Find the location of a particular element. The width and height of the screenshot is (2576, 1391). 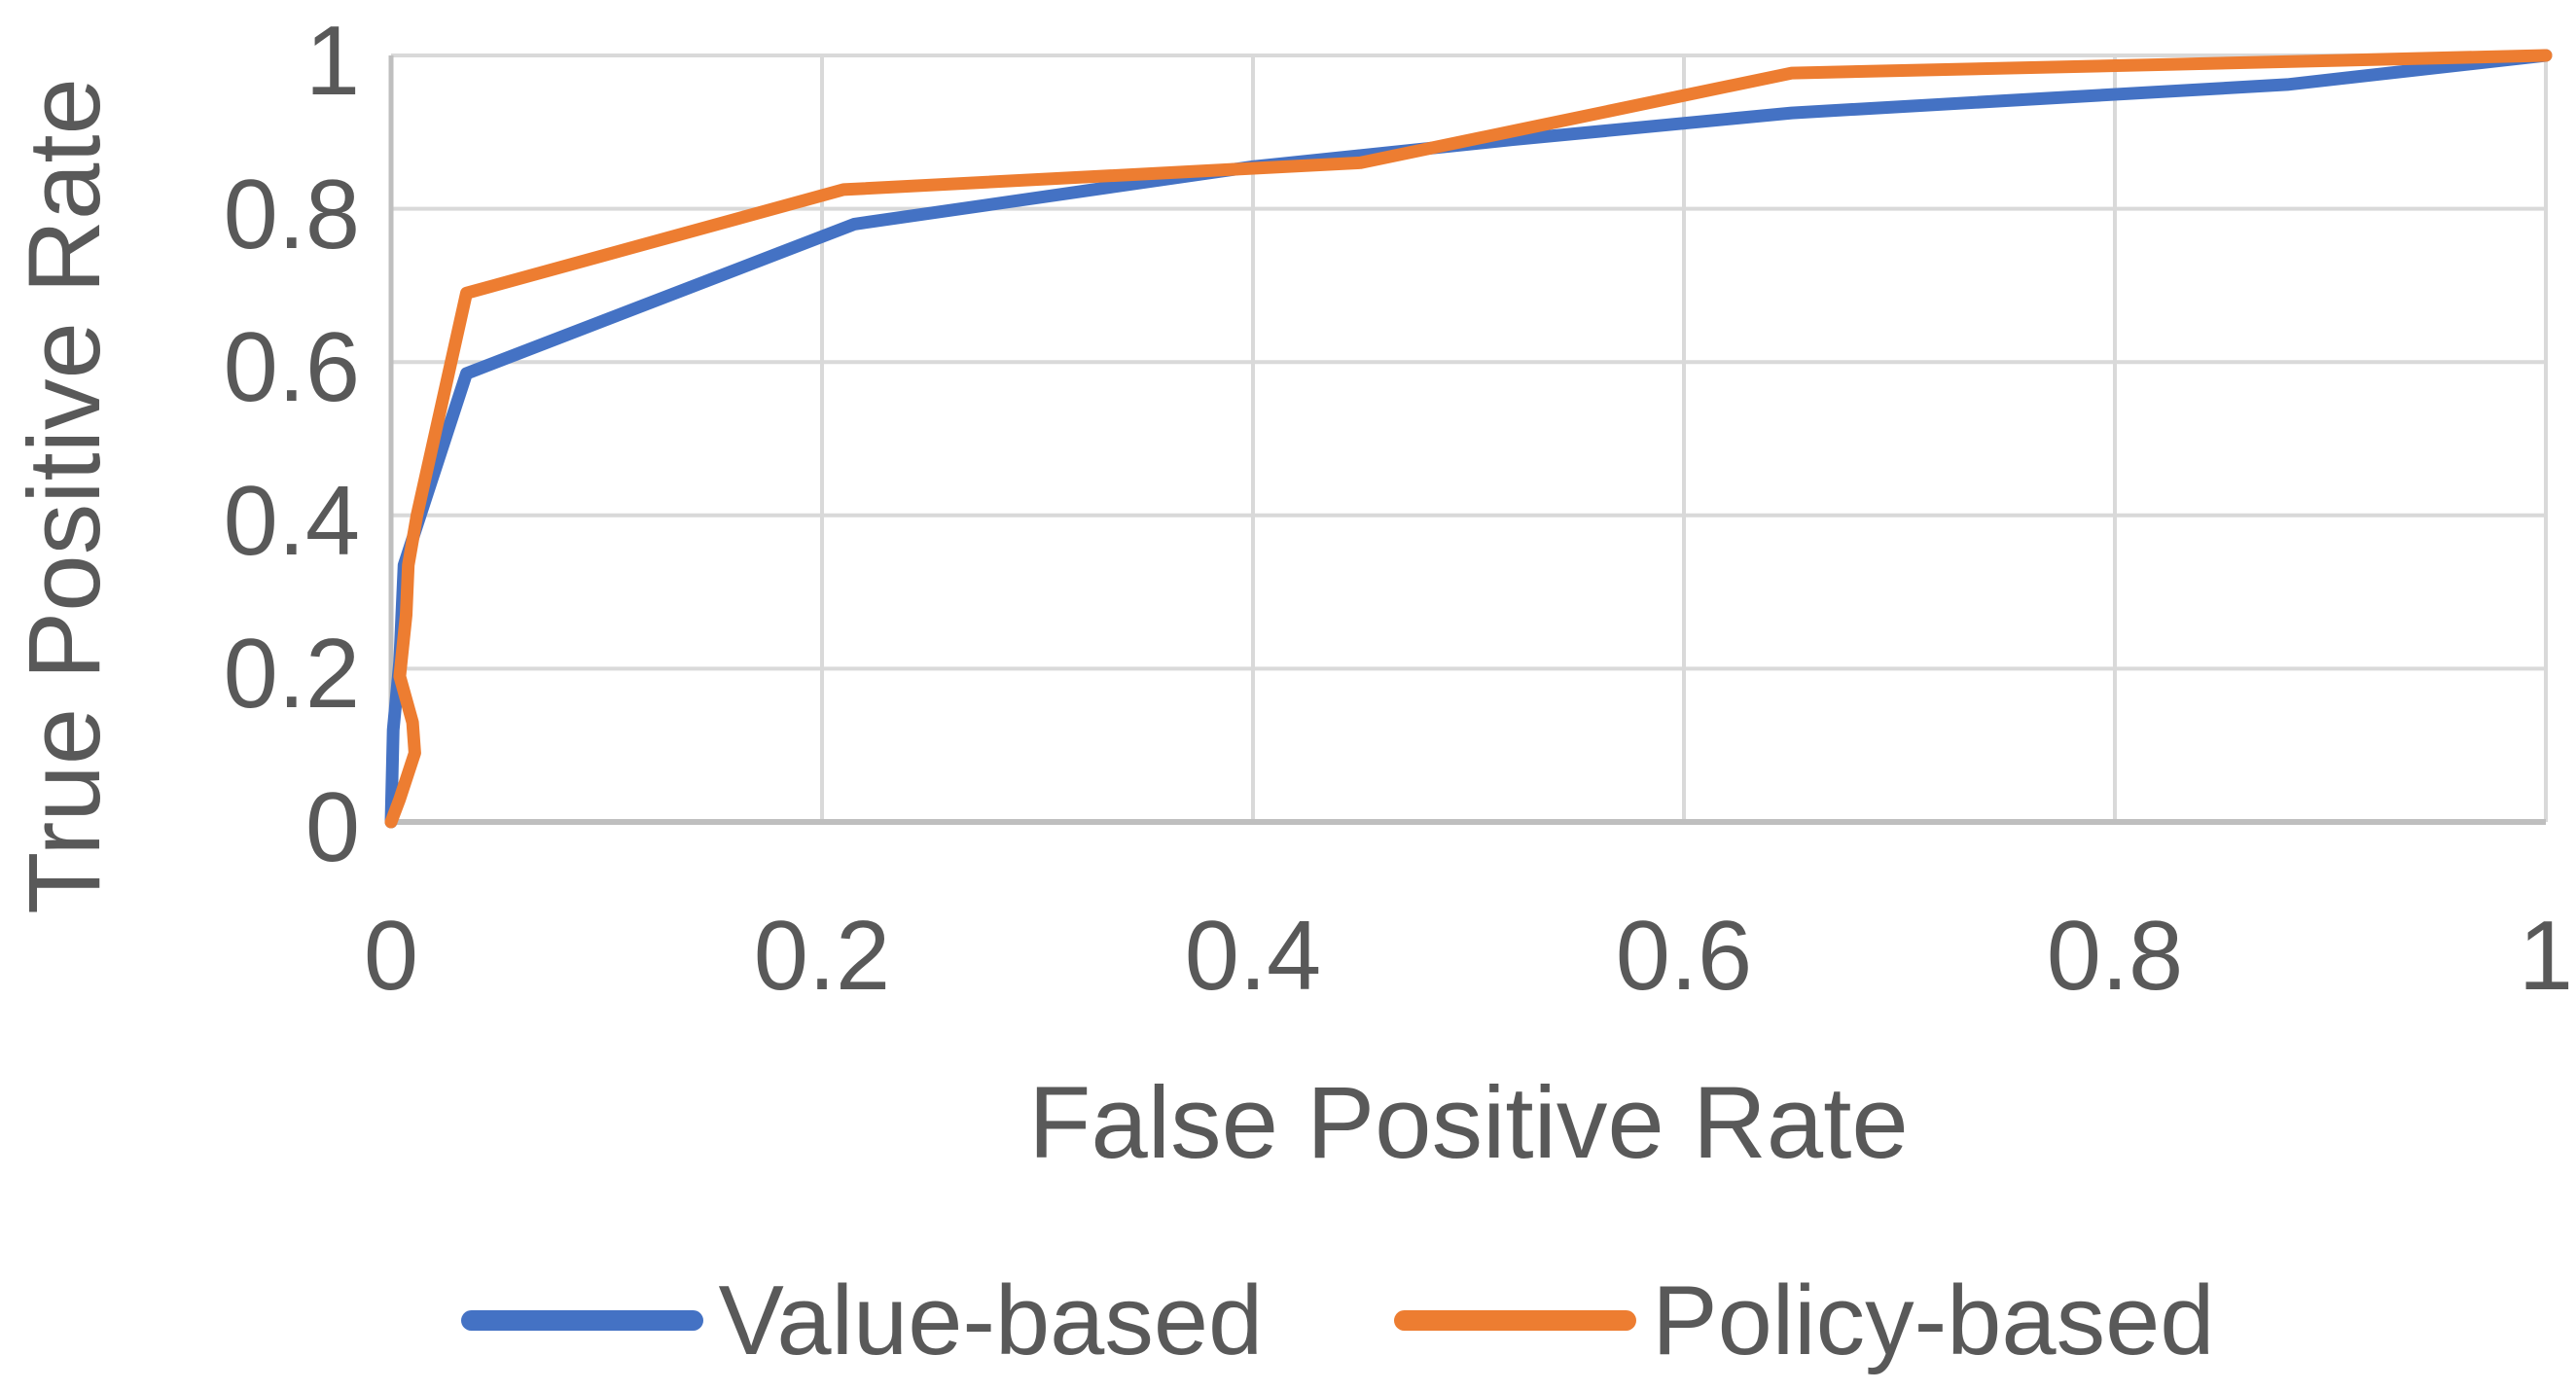

policy-based-line-swatch is located at coordinates (1515, 1320).